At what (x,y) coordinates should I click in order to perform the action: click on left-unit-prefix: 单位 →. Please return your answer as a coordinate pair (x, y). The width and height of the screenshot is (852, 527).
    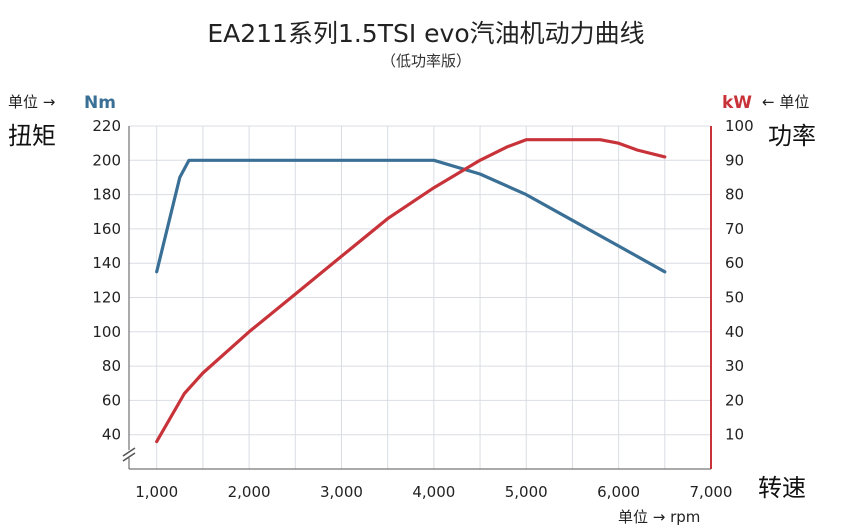
    Looking at the image, I should click on (31, 102).